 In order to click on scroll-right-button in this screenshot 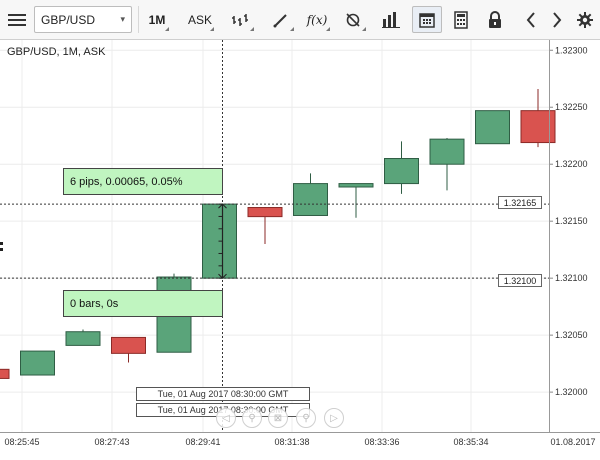, I will do `click(557, 19)`.